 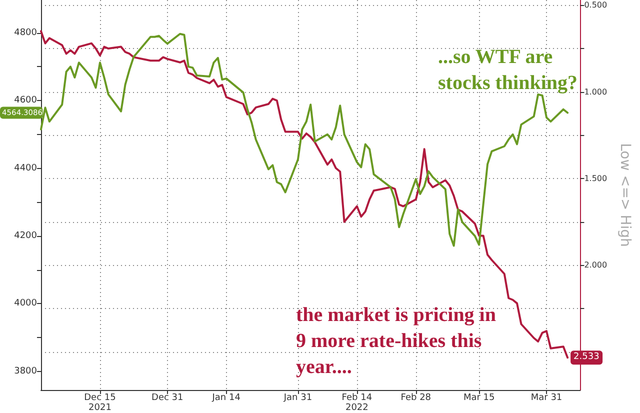 What do you see at coordinates (26, 168) in the screenshot?
I see `y-tick-label: 4400` at bounding box center [26, 168].